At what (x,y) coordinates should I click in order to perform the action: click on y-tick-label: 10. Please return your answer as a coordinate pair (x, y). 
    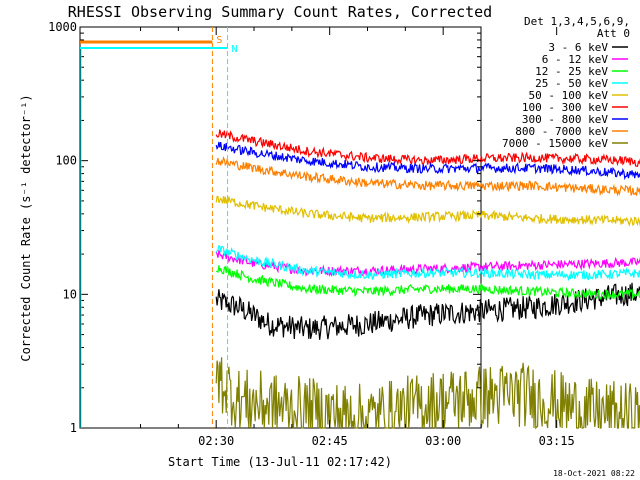
    Looking at the image, I should click on (70, 294).